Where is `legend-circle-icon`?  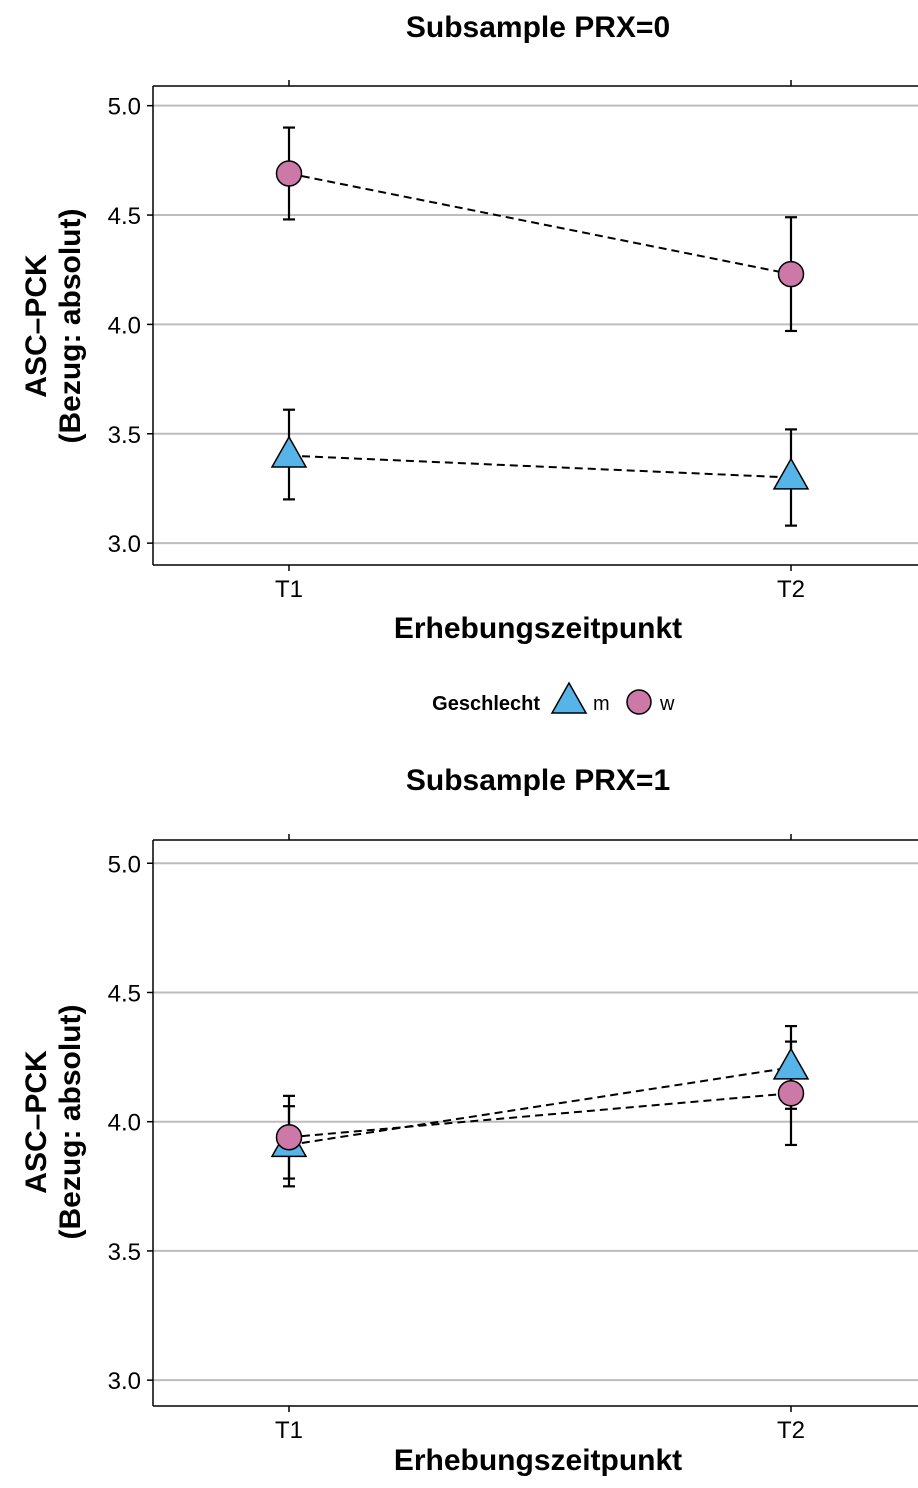
legend-circle-icon is located at coordinates (639, 702).